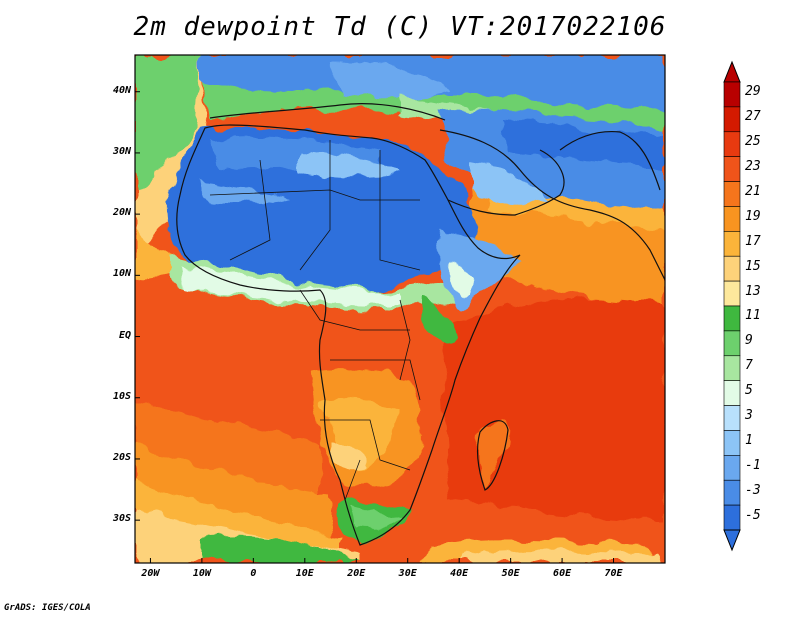 The image size is (800, 618). What do you see at coordinates (749, 366) in the screenshot?
I see `colorbar-label: 7` at bounding box center [749, 366].